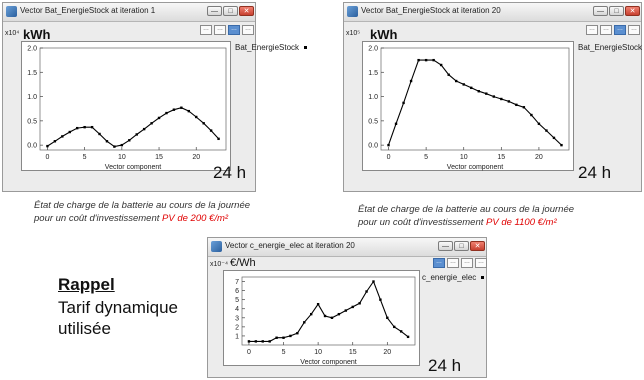  What do you see at coordinates (85, 157) in the screenshot?
I see `x-tick-label: 5` at bounding box center [85, 157].